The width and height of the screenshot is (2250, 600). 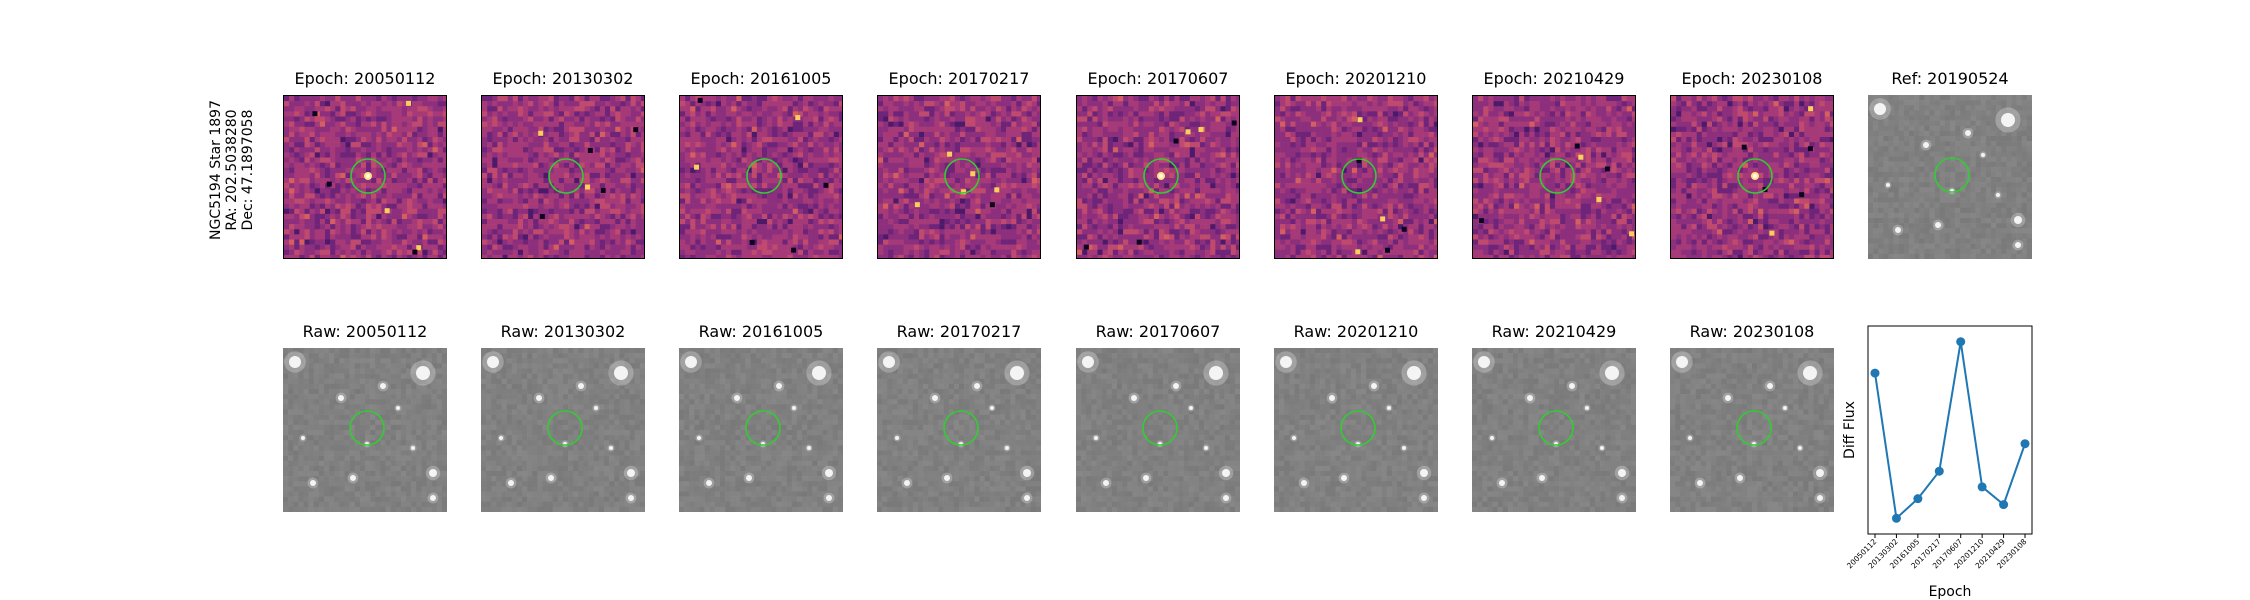 I want to click on raw-panel-5-title: Raw: 20170607, so click(x=1158, y=331).